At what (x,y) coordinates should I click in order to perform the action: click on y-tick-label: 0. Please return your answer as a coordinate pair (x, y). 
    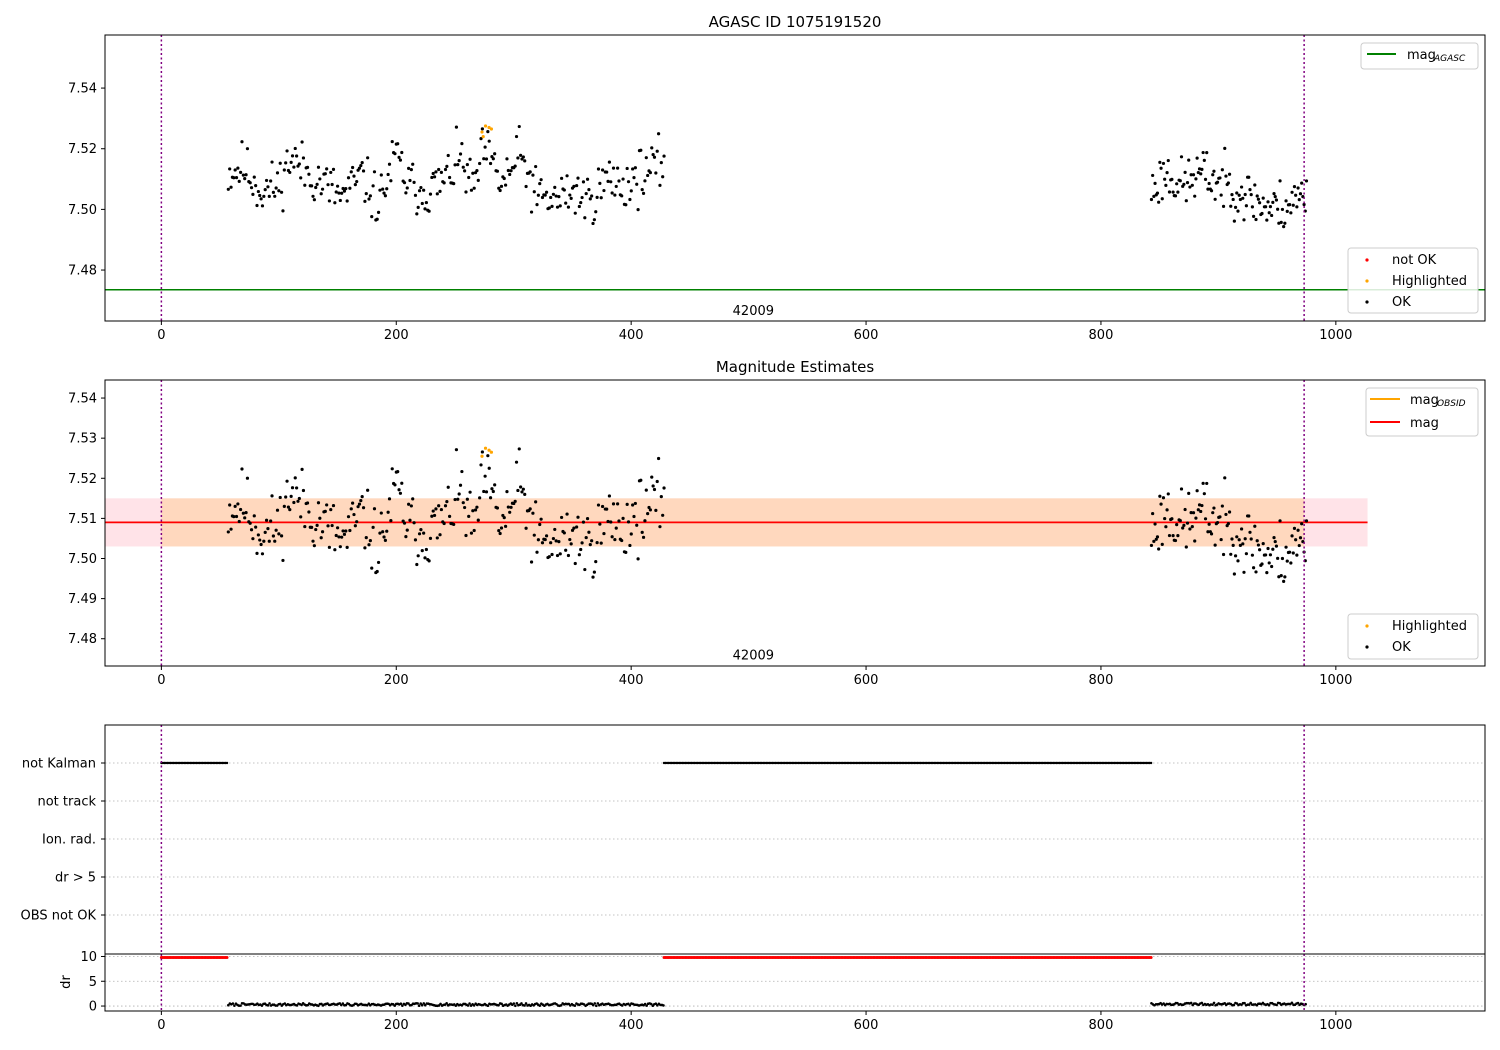
    Looking at the image, I should click on (93, 1007).